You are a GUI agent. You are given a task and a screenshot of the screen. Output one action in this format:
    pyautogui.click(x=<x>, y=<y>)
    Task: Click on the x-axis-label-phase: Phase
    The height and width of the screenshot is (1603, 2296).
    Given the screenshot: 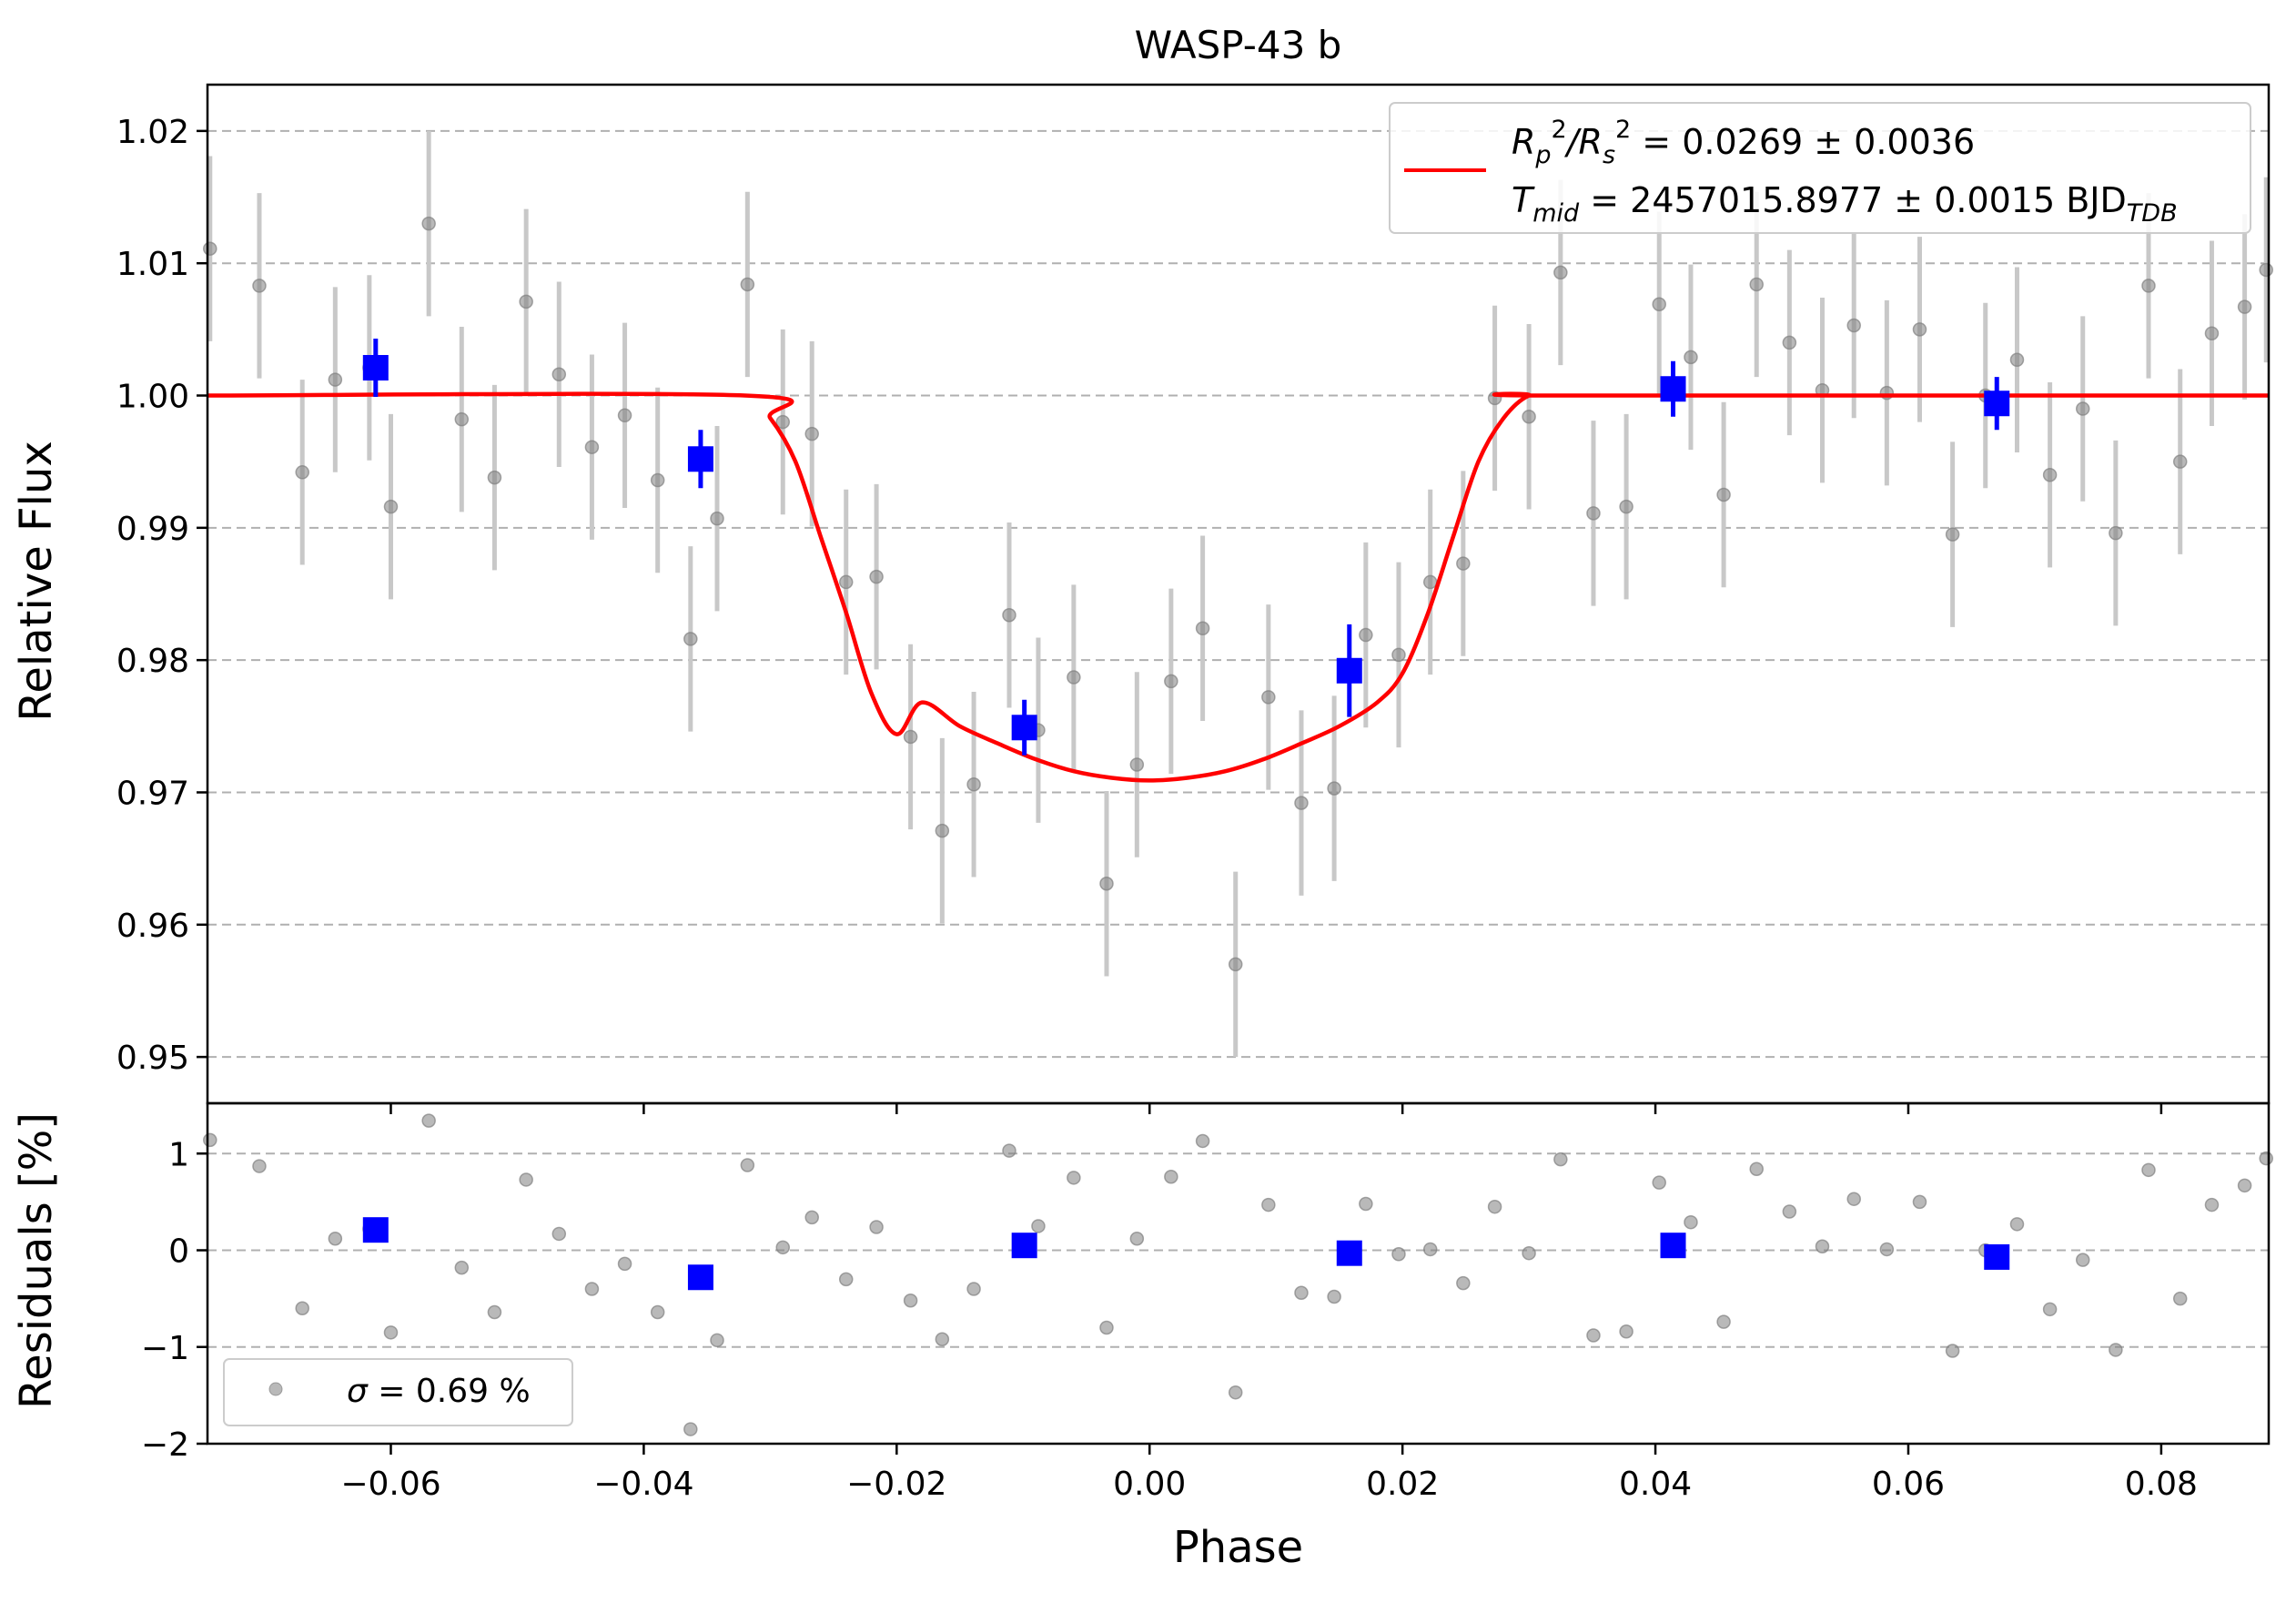 What is the action you would take?
    pyautogui.click(x=1238, y=1547)
    